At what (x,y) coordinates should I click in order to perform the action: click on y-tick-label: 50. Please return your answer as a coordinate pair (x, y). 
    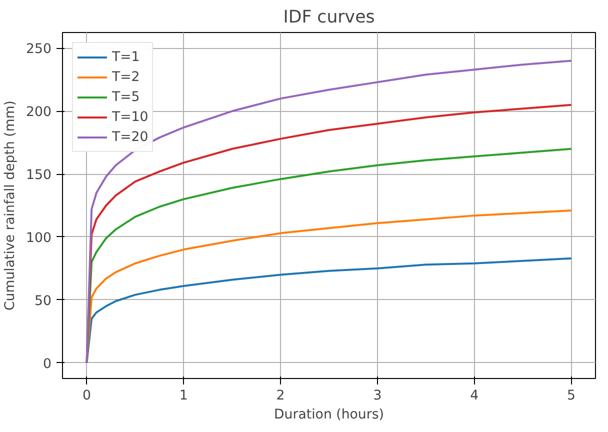
    Looking at the image, I should click on (43, 301).